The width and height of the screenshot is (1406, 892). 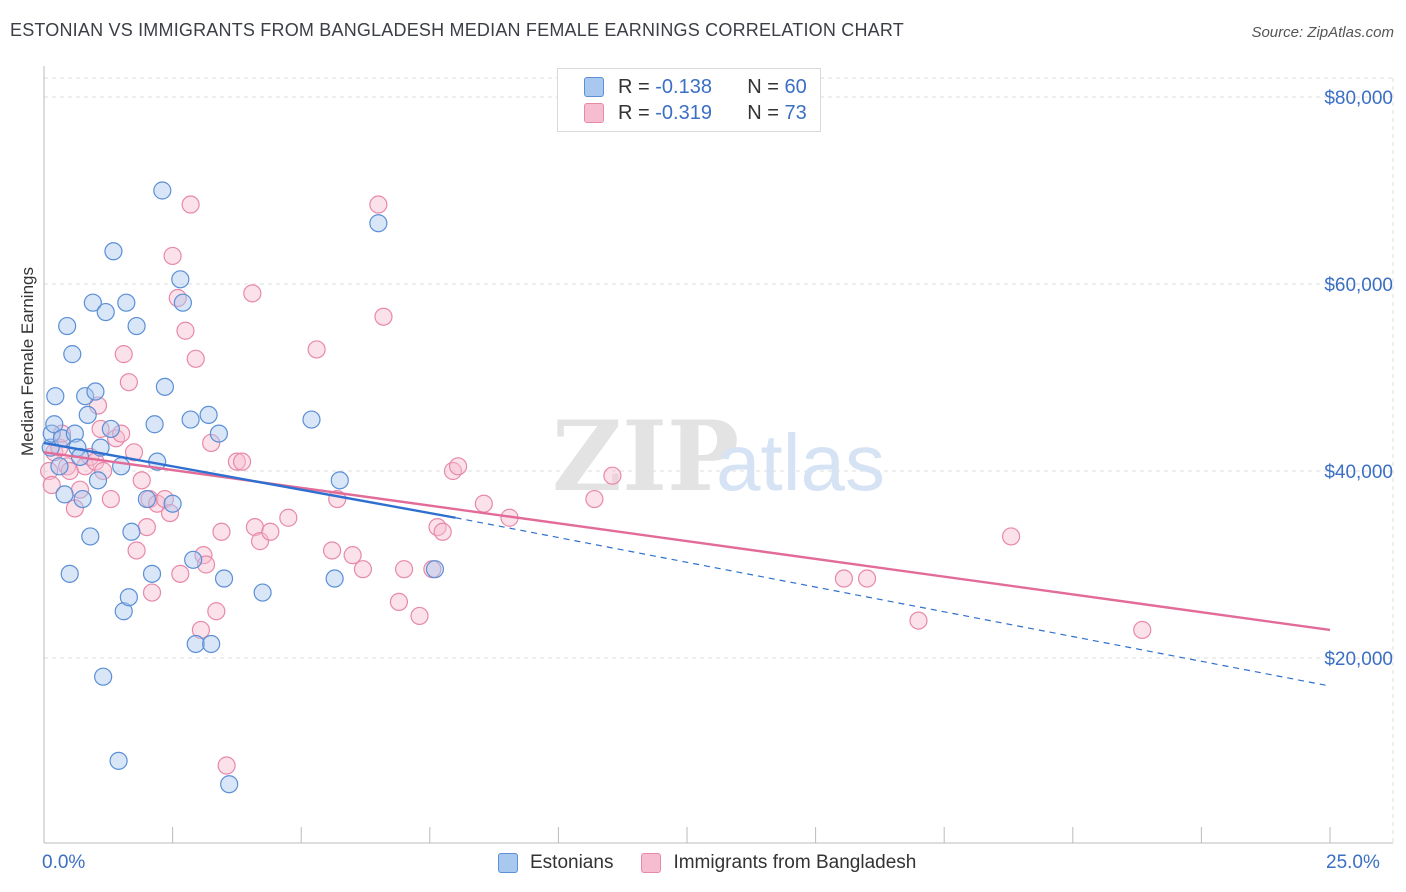 What do you see at coordinates (508, 863) in the screenshot?
I see `series-swatch-estonians` at bounding box center [508, 863].